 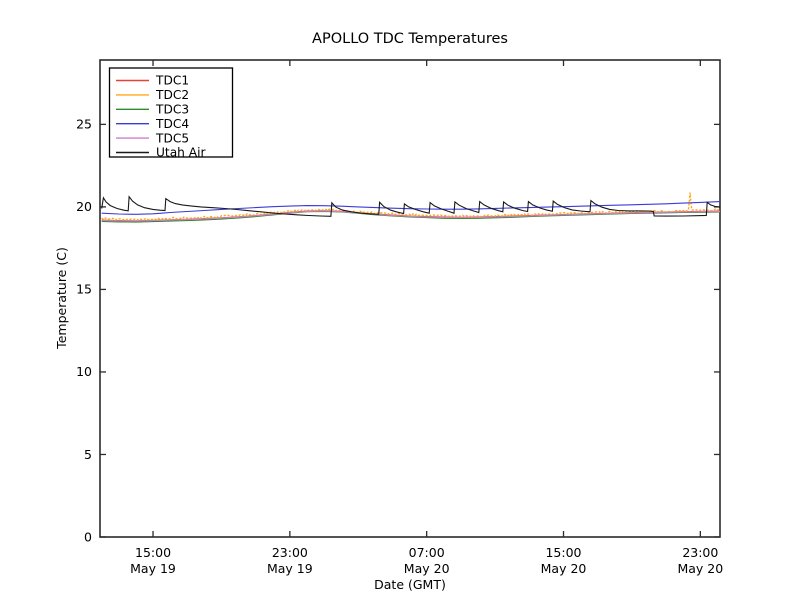 What do you see at coordinates (84, 371) in the screenshot?
I see `y-tick-label-2: 10` at bounding box center [84, 371].